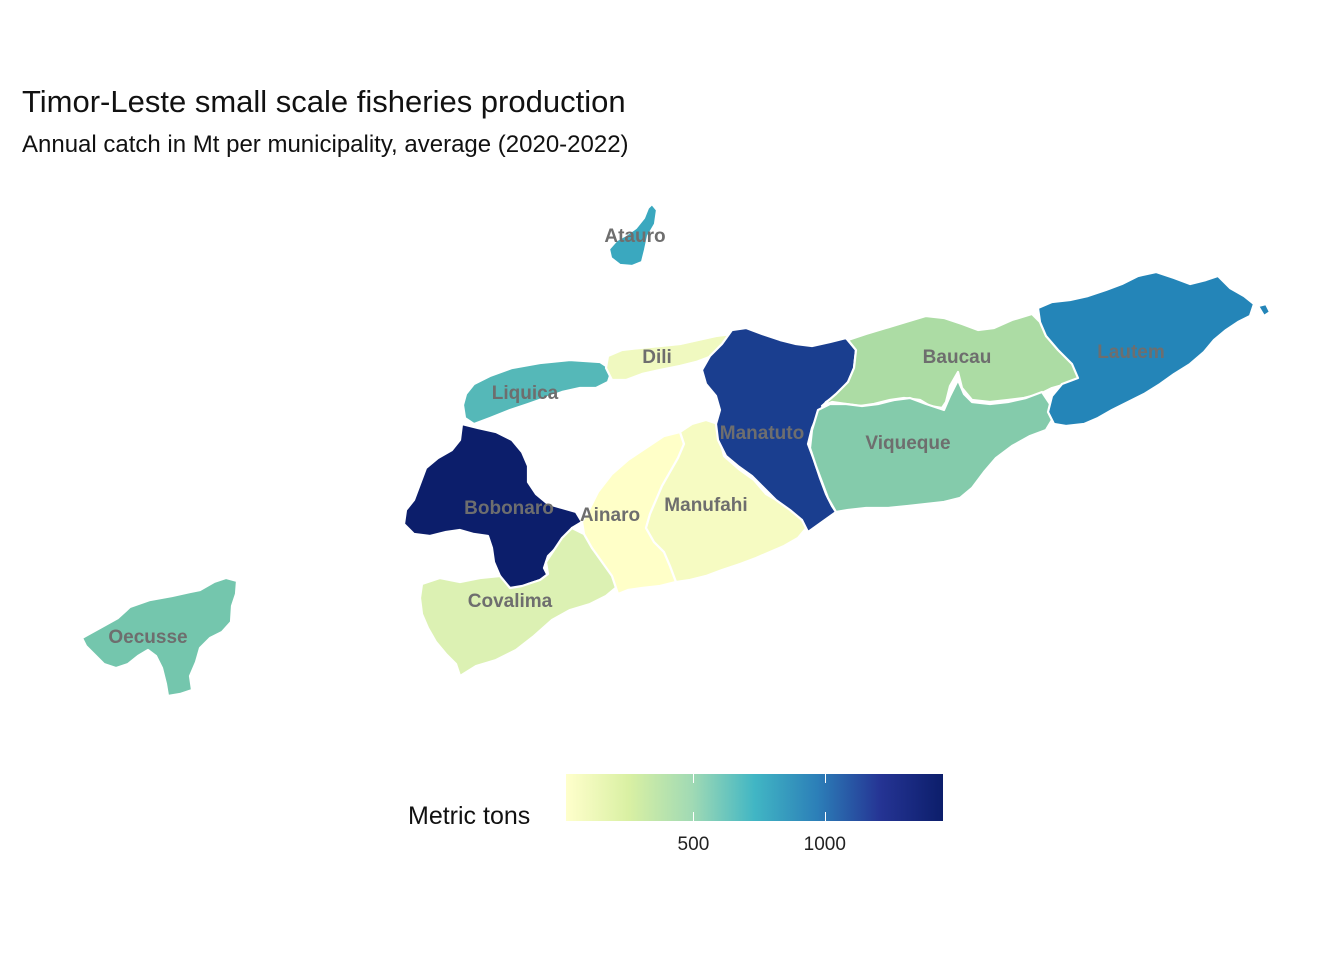 This screenshot has width=1344, height=960. I want to click on legend-title: Metric tons, so click(469, 816).